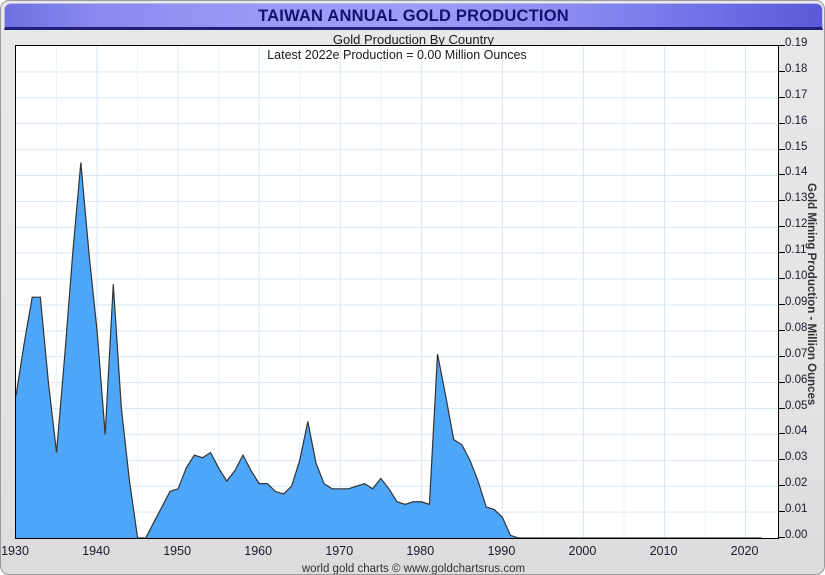 Image resolution: width=825 pixels, height=575 pixels. I want to click on y-tick-label: 0.09, so click(796, 301).